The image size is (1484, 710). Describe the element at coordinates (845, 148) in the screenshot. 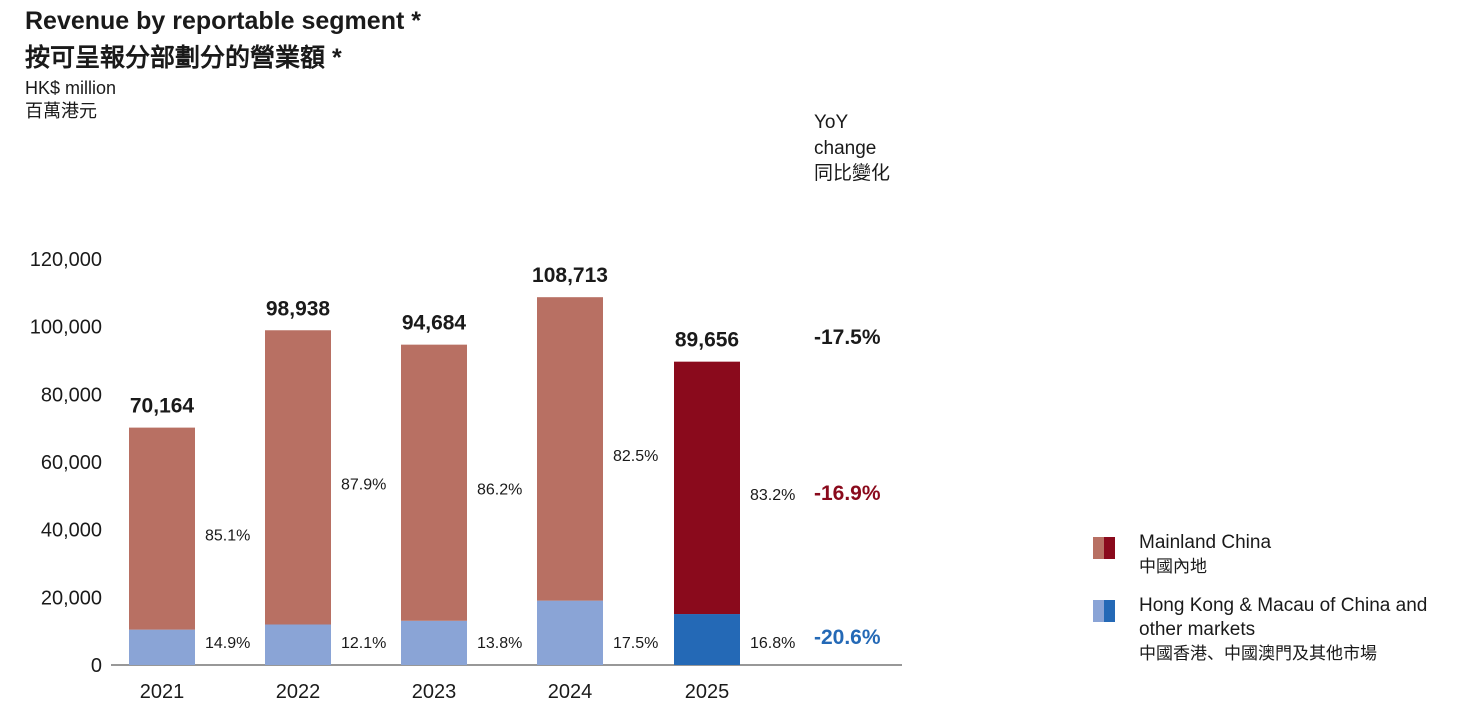

I see `yoy-header-line2: change` at that location.